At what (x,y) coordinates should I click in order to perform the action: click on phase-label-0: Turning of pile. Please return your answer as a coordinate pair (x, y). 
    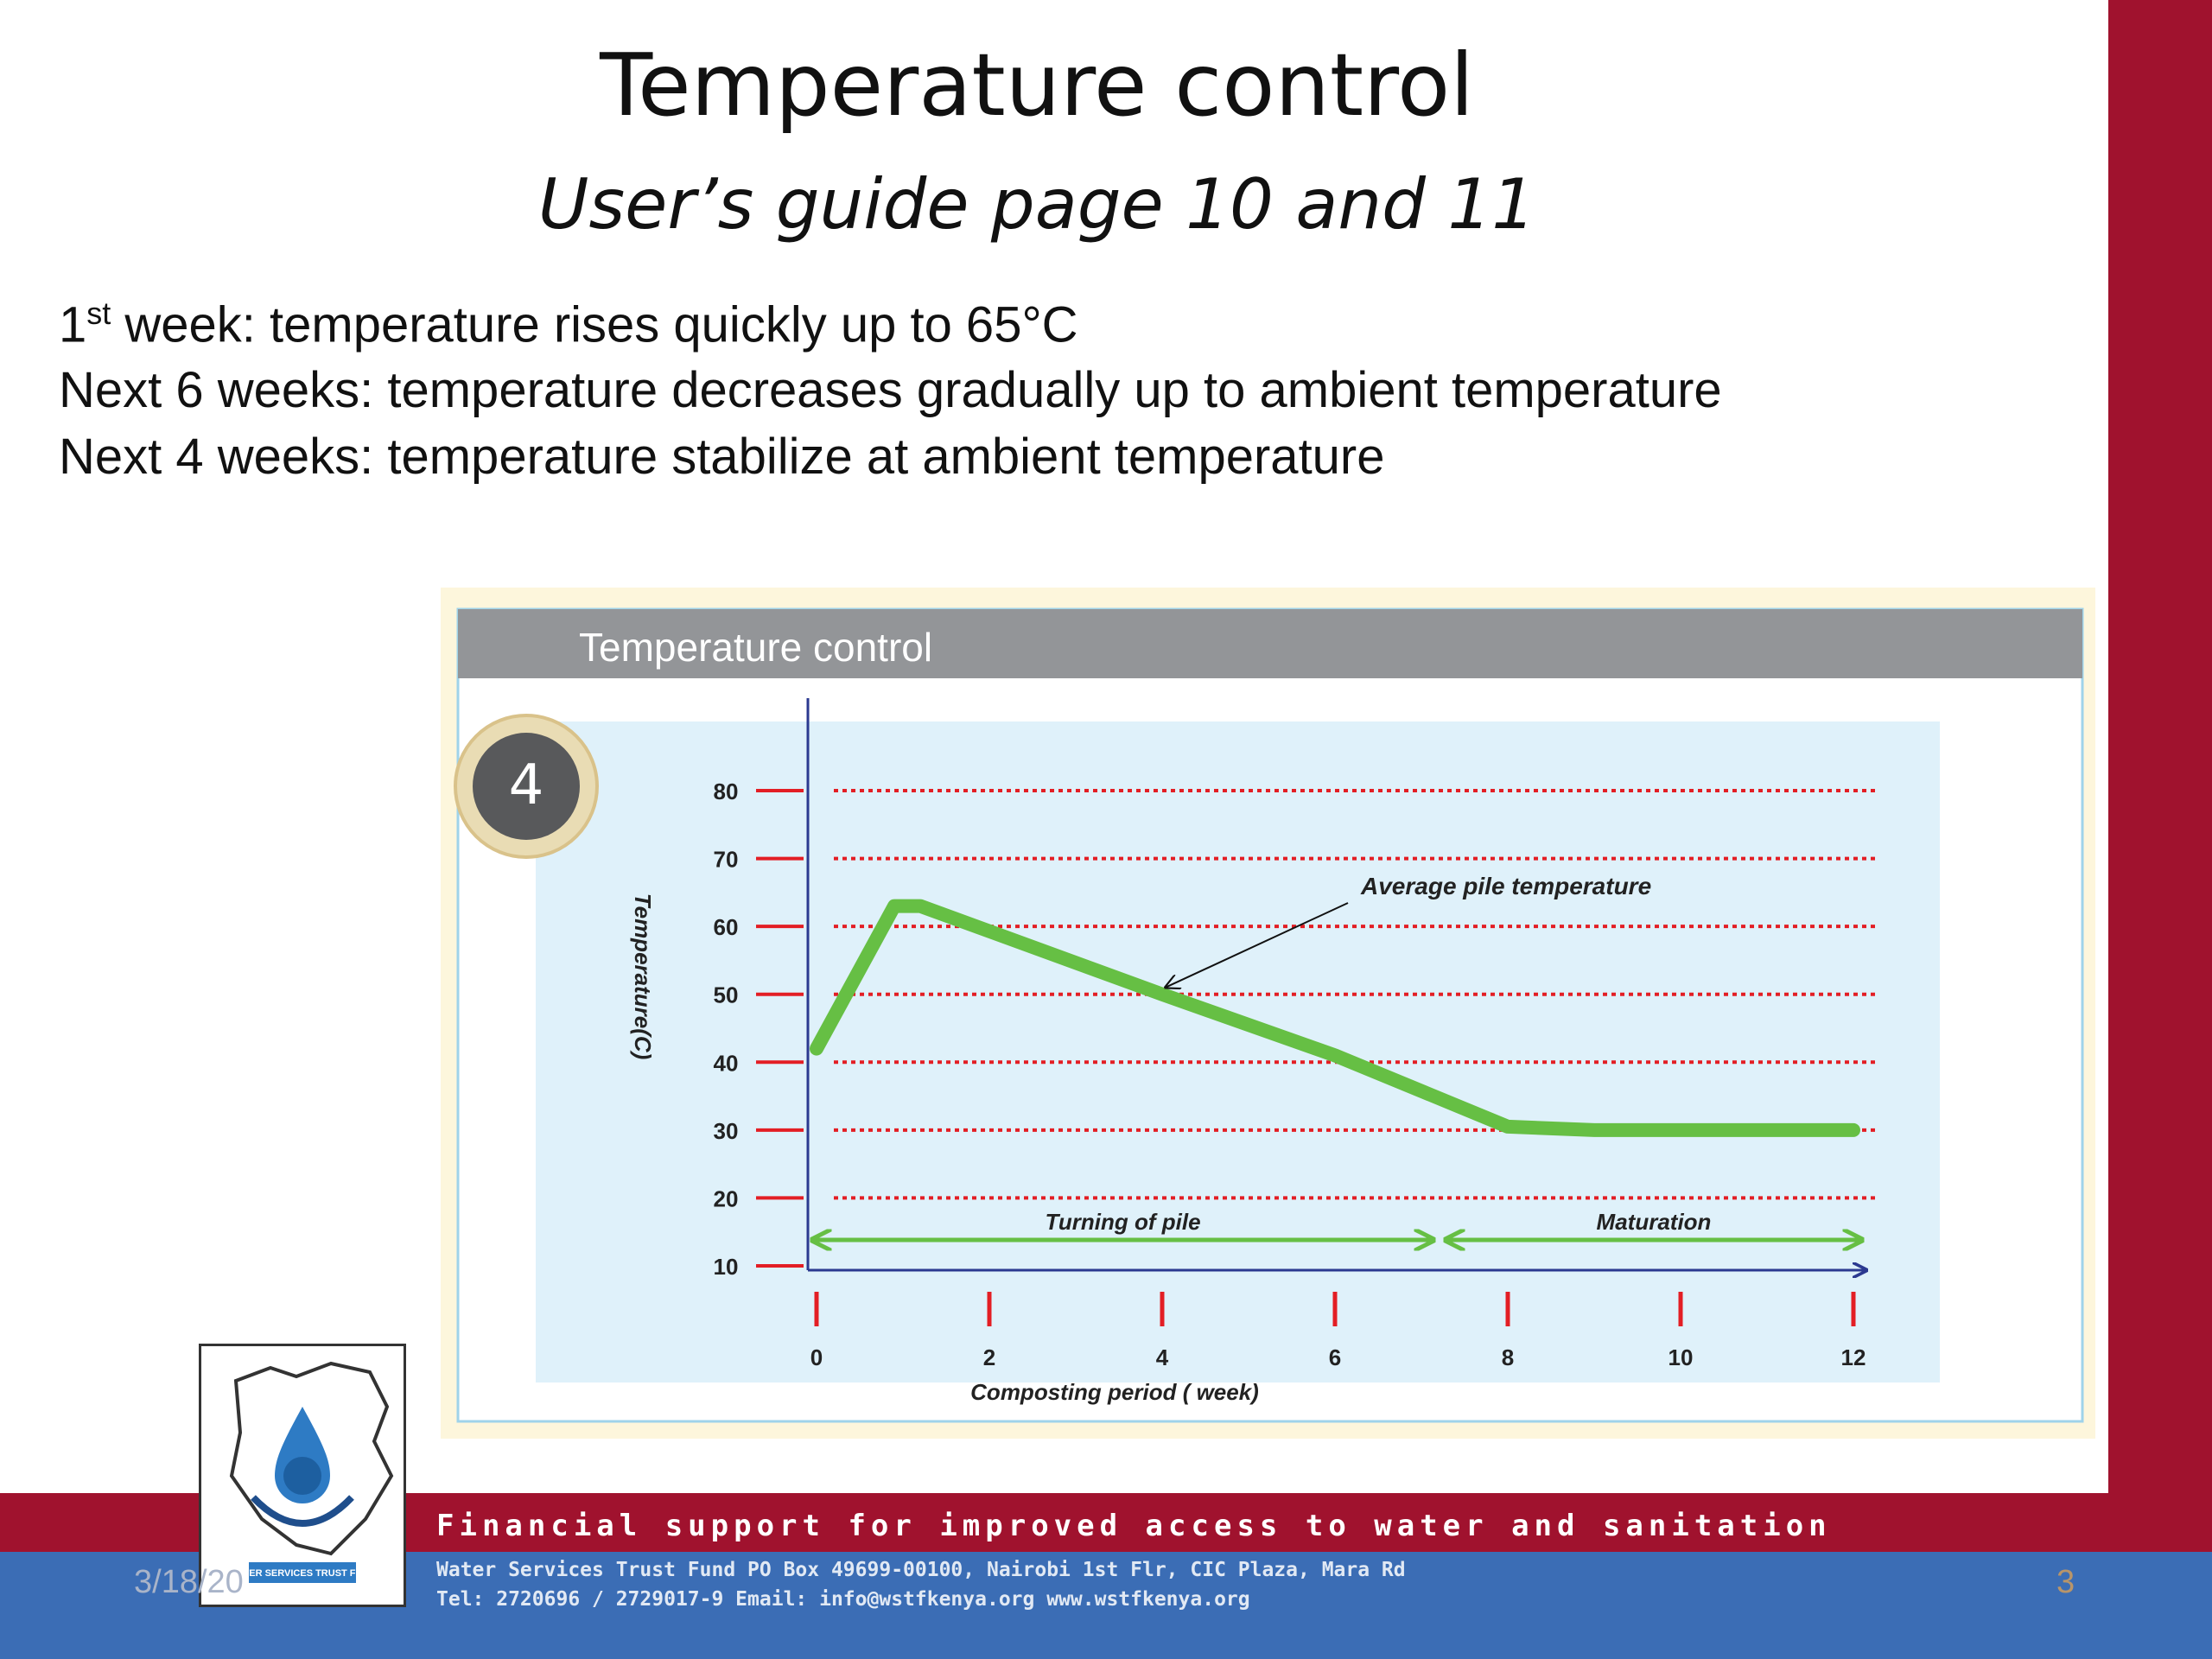
    Looking at the image, I should click on (1122, 1222).